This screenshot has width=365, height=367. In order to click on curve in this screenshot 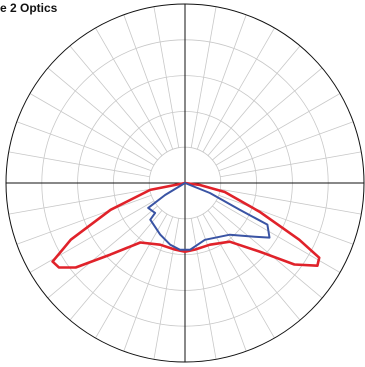, I will do `click(209, 216)`.